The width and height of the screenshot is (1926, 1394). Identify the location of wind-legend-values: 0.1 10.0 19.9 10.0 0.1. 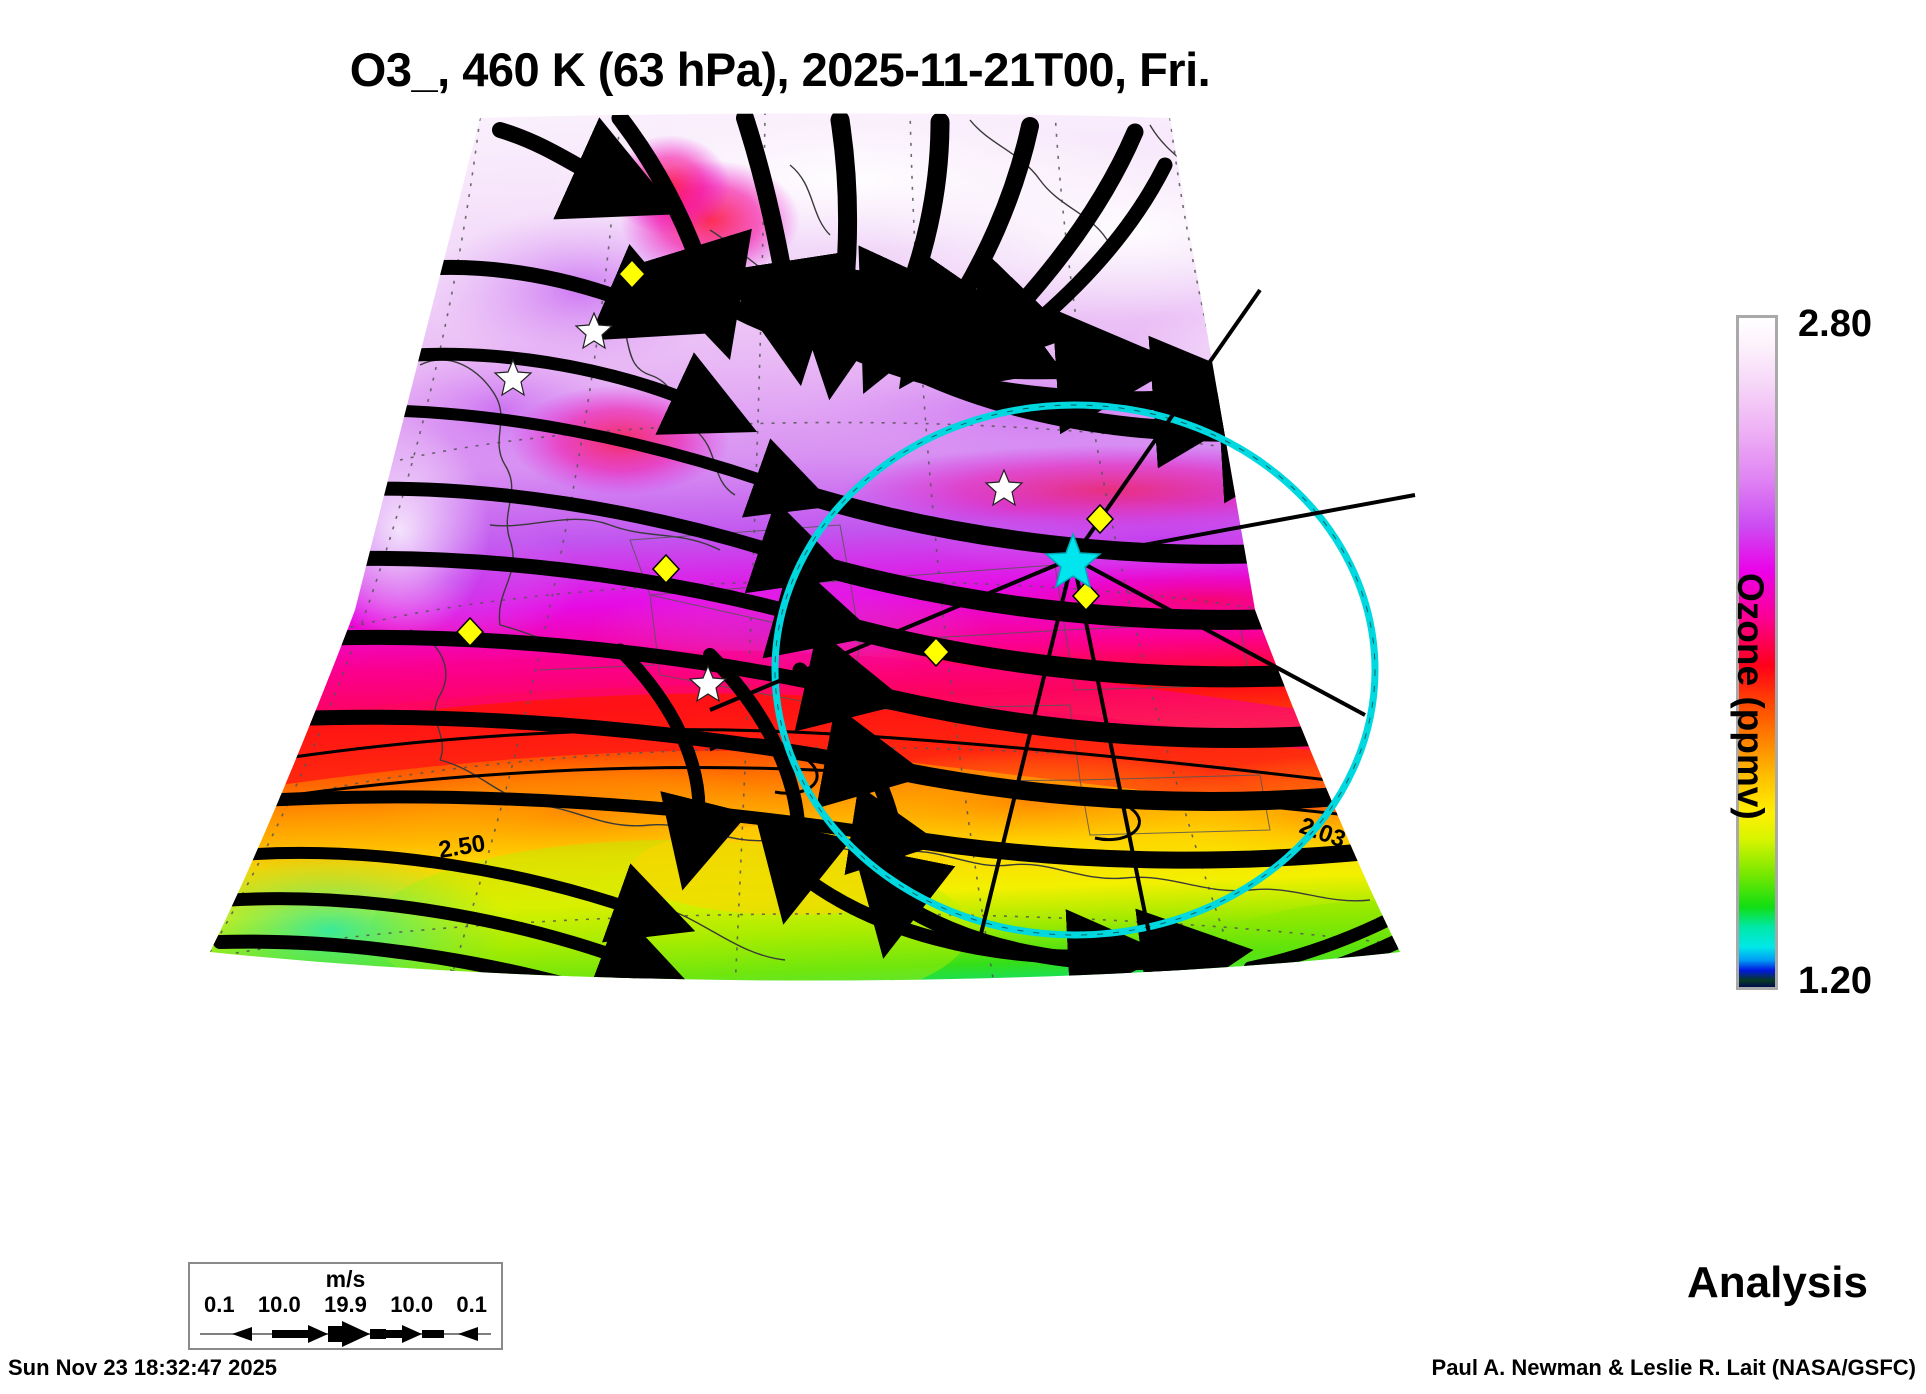
(345, 1305).